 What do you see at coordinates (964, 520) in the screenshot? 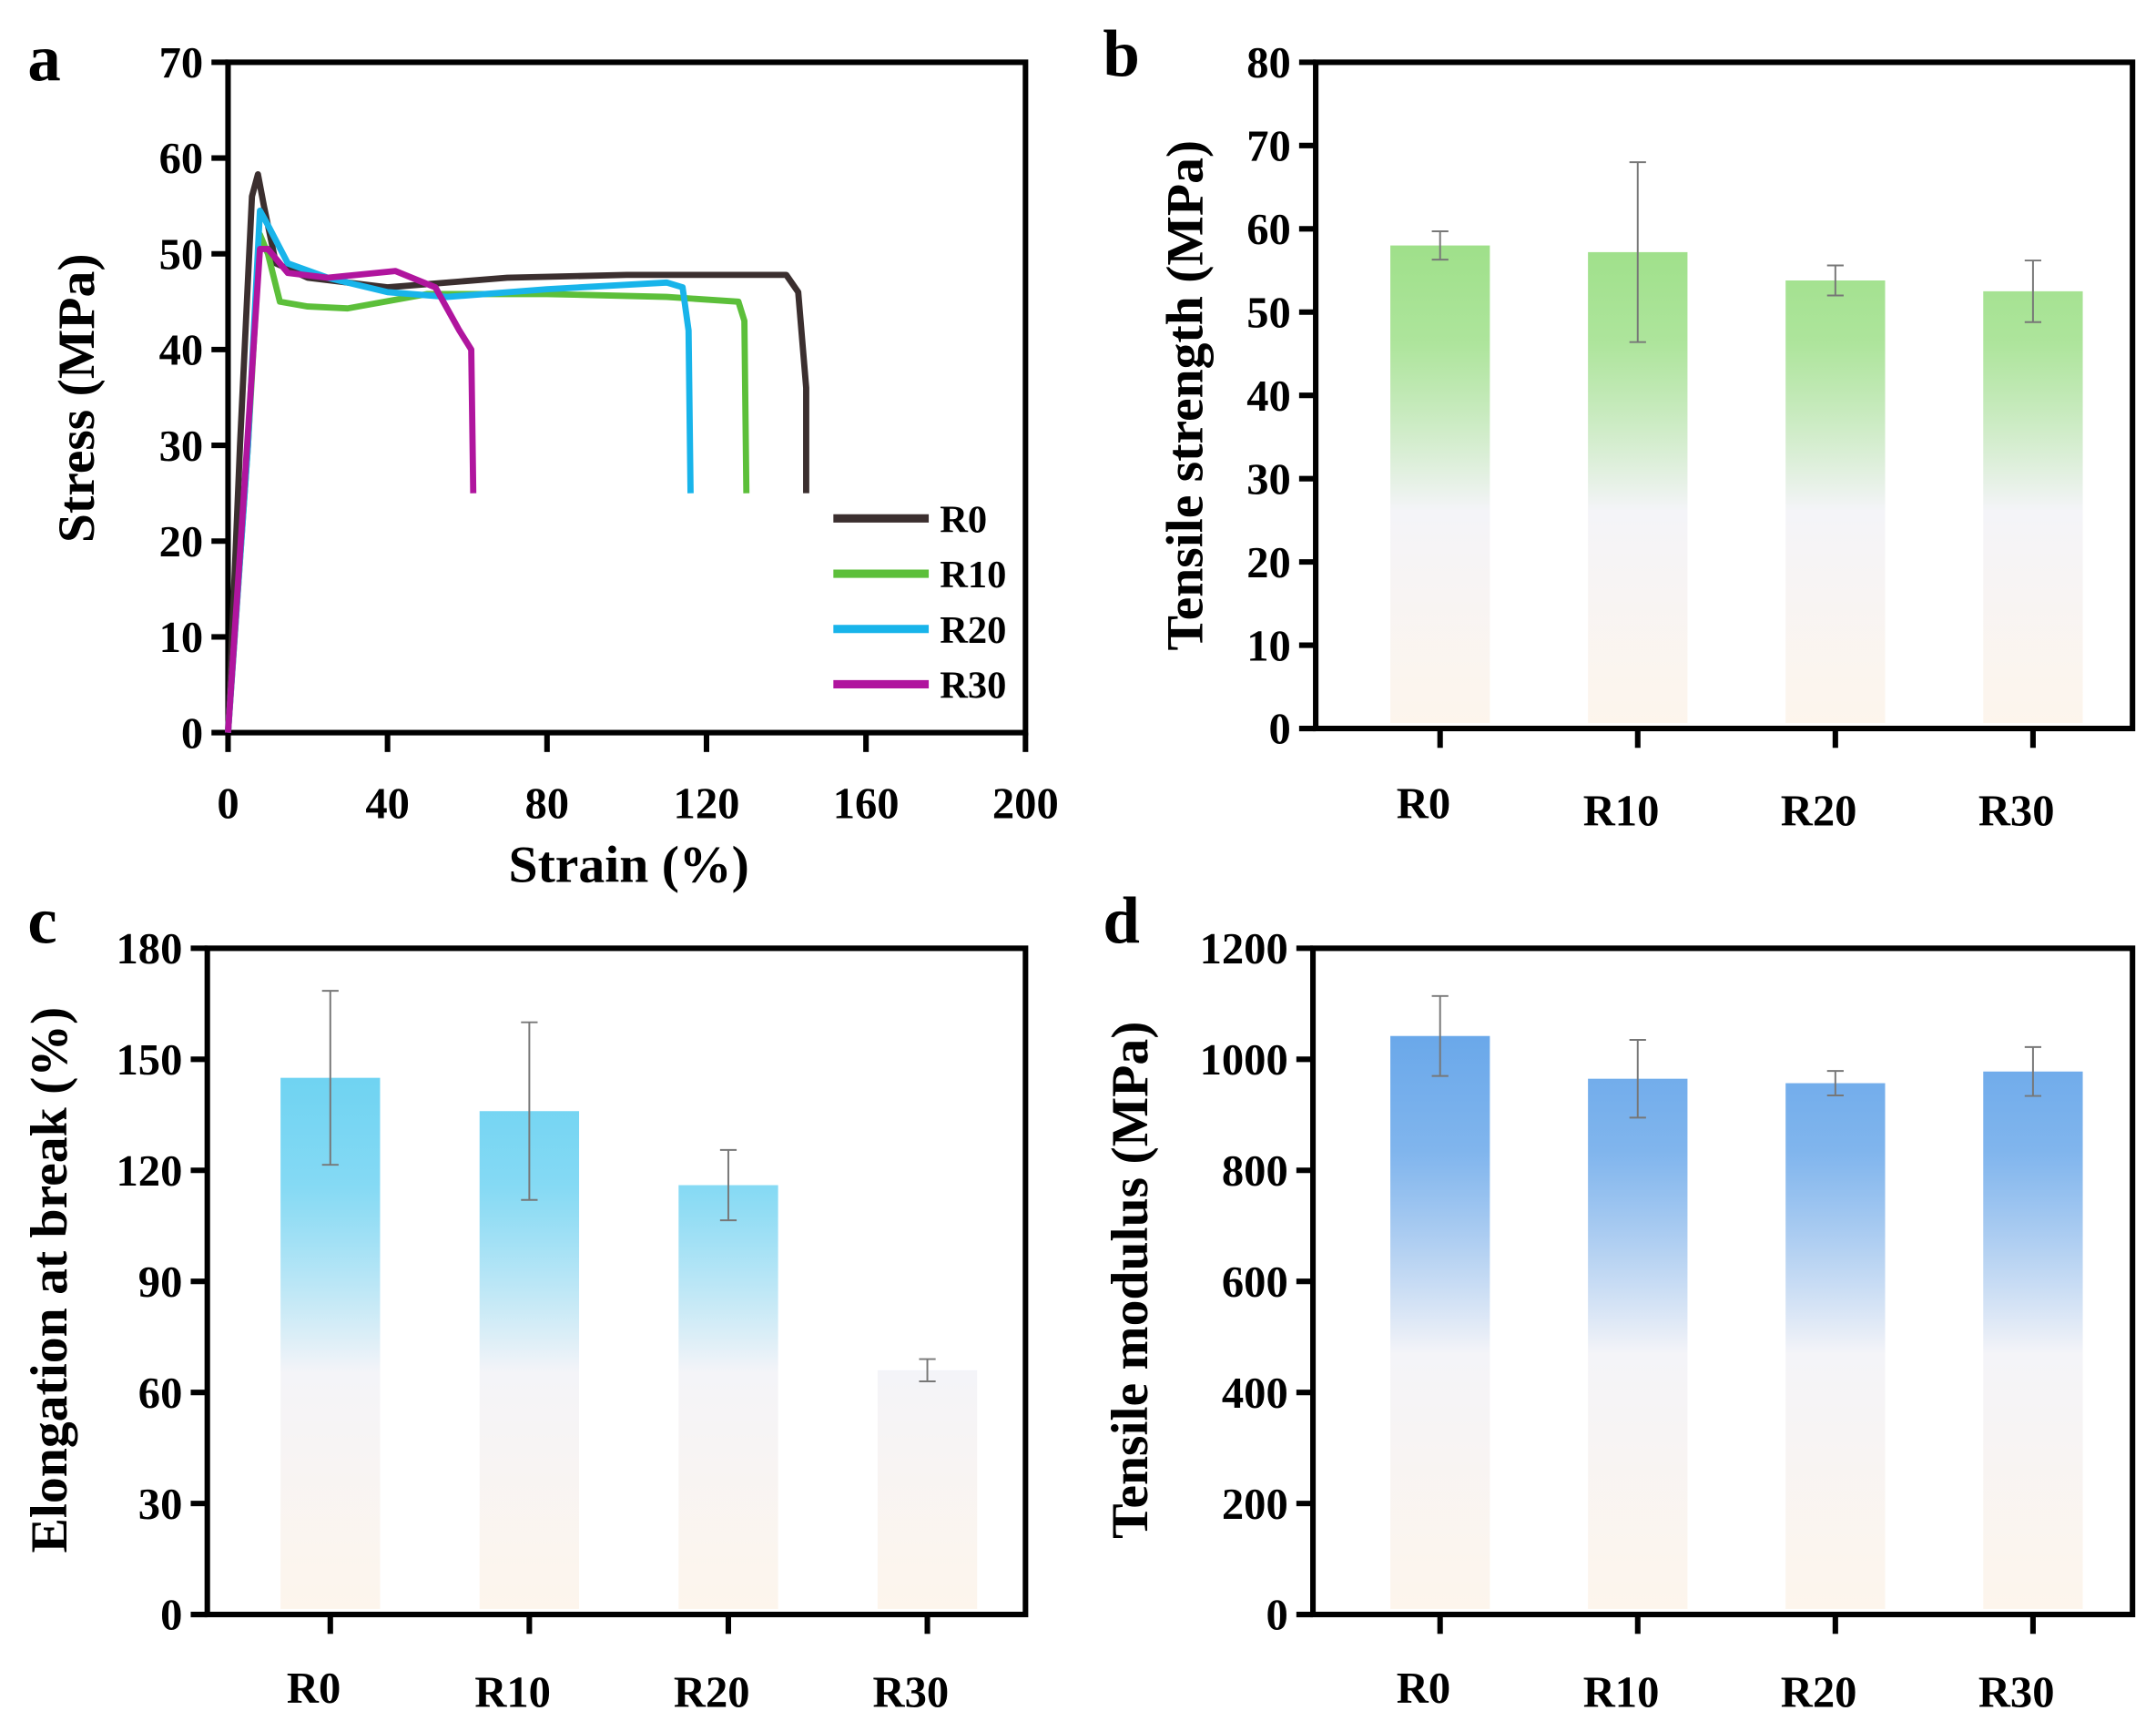
I see `legend-label: R0` at bounding box center [964, 520].